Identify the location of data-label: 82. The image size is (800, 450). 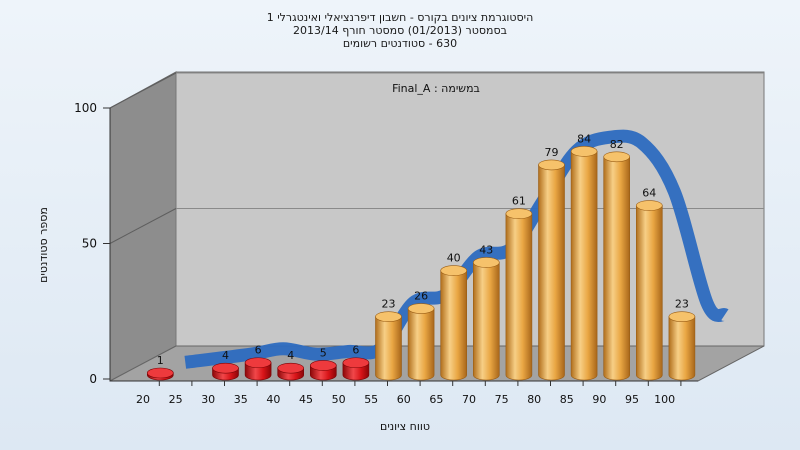
(617, 144).